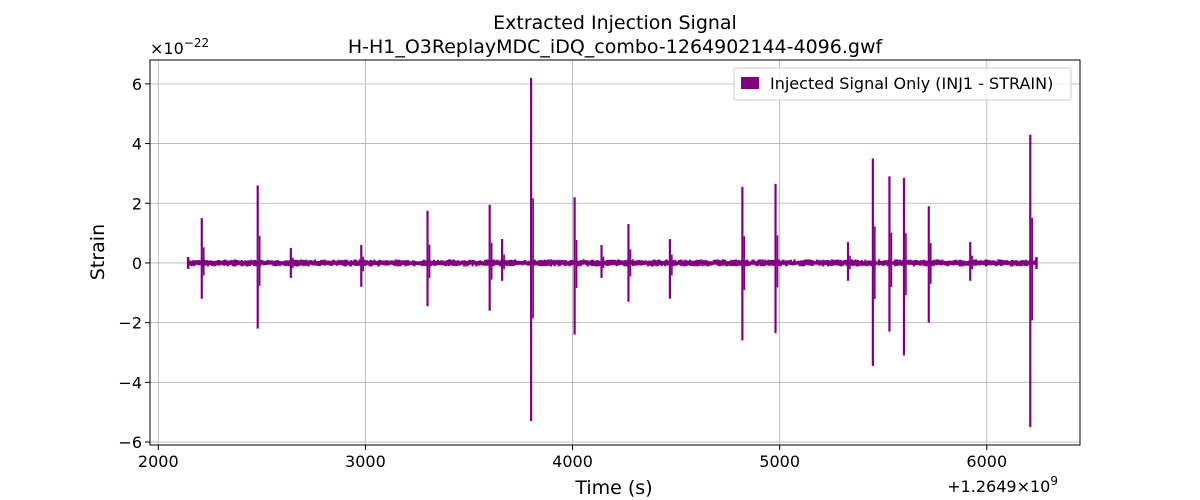  I want to click on x-offset-label: +1.2649×109, so click(1002, 485).